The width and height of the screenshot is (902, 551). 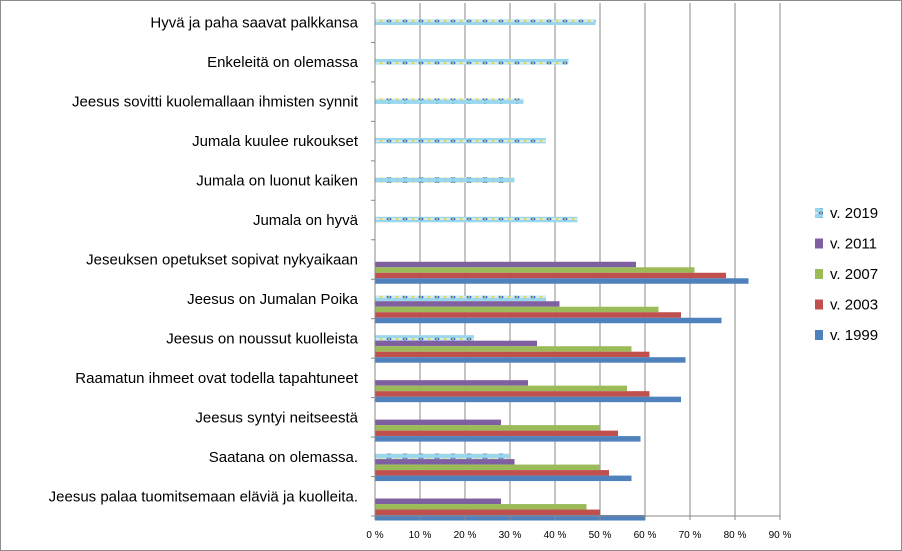 I want to click on legend: v. 2019 v. 2011 v. 2007 v. 2003 v. 1999, so click(x=846, y=274).